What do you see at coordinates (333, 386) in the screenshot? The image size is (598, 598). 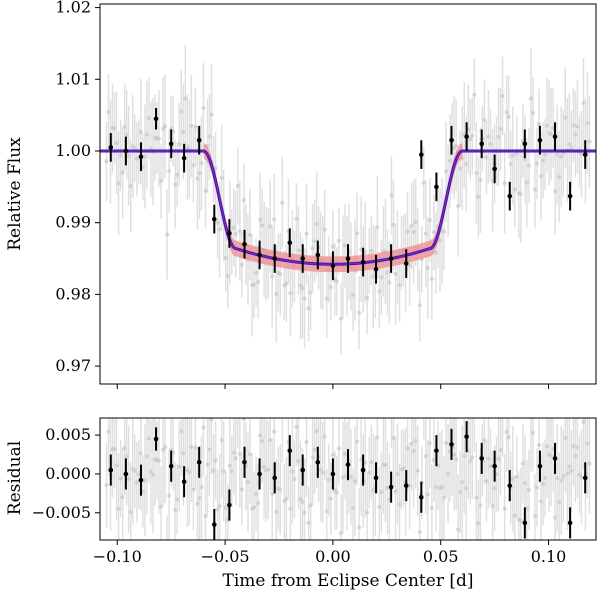 I see `top-x-ticks` at bounding box center [333, 386].